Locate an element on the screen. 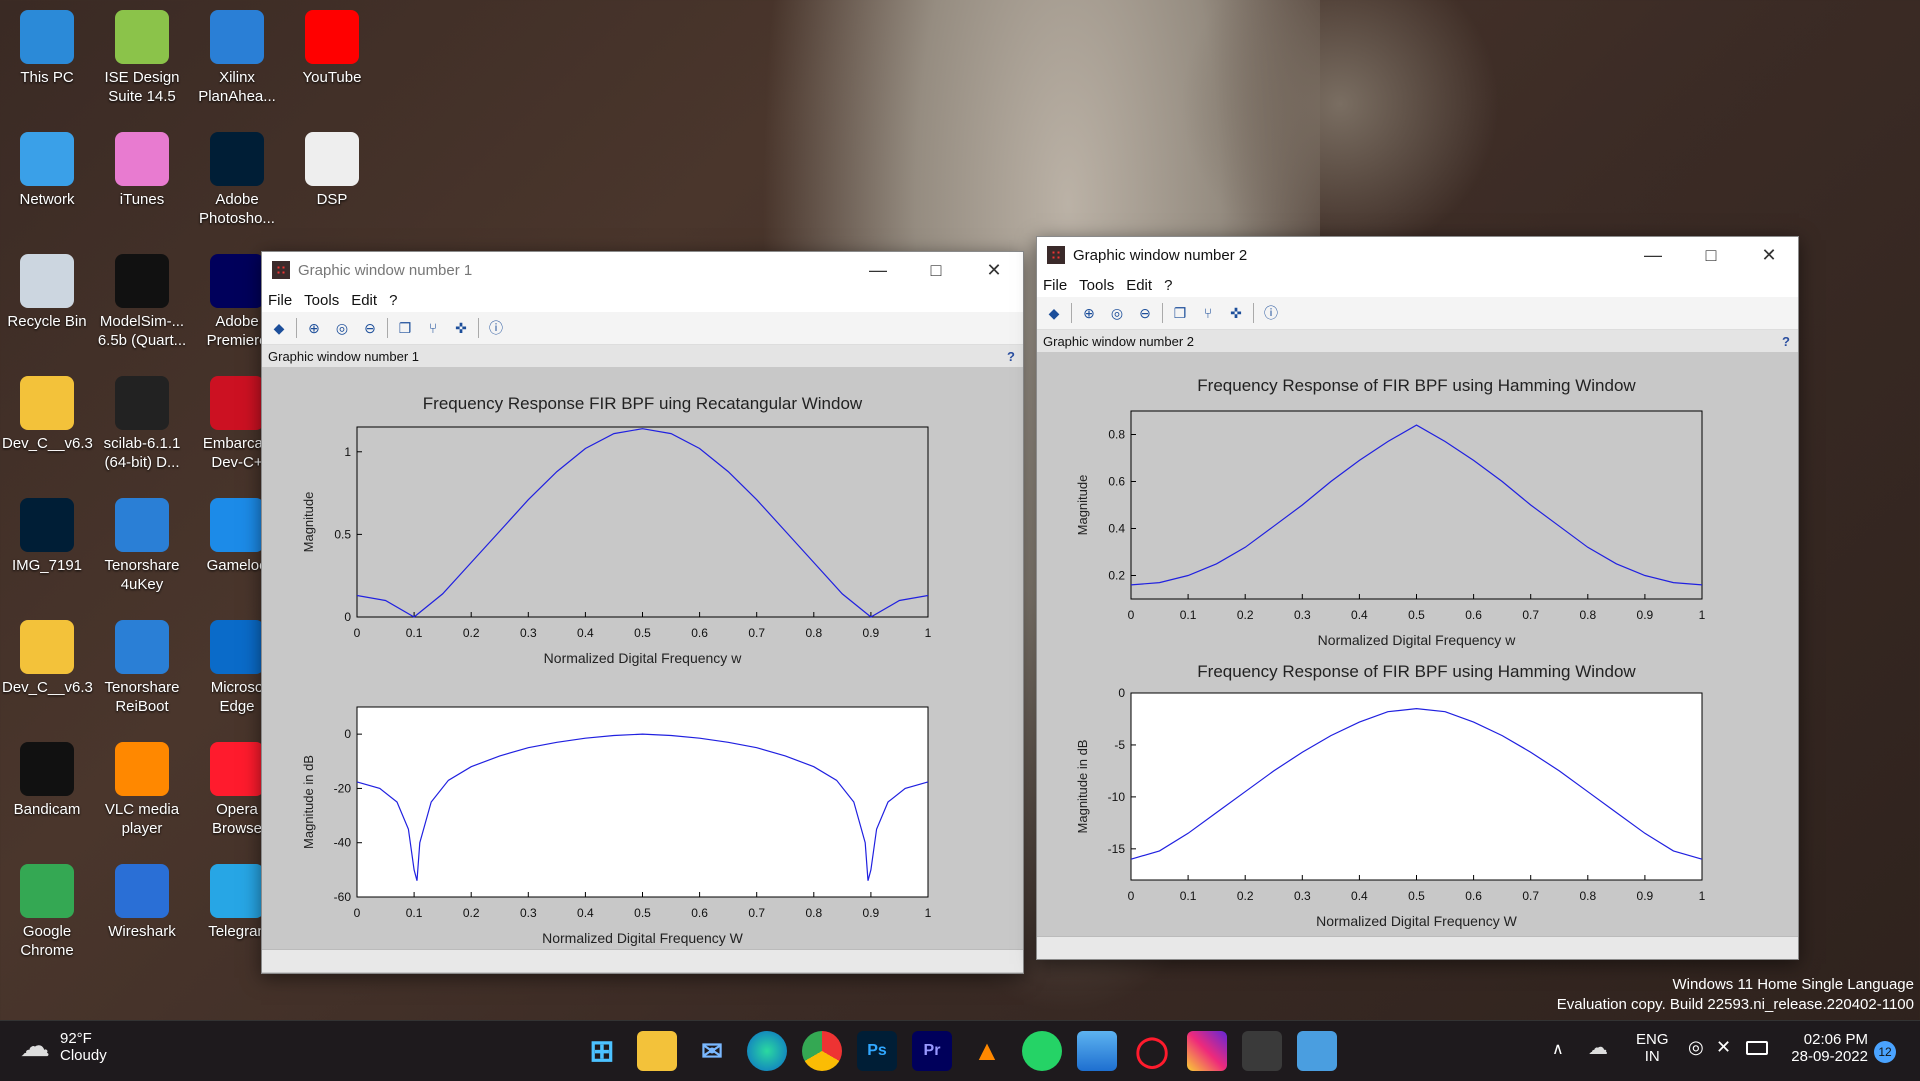 The image size is (1920, 1081). desktop-icon: iTunes is located at coordinates (142, 170).